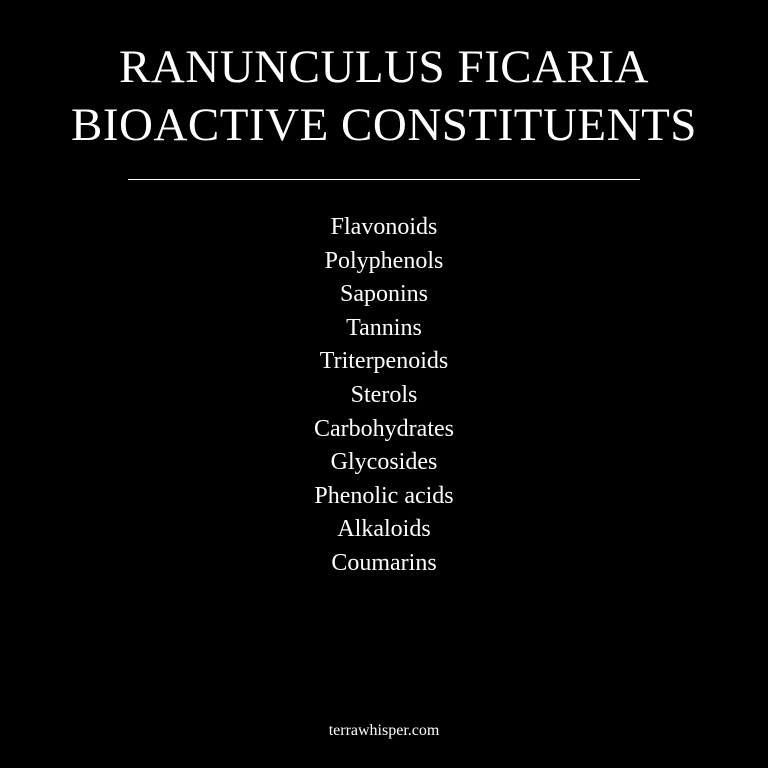  What do you see at coordinates (383, 294) in the screenshot?
I see `list-item: Saponins` at bounding box center [383, 294].